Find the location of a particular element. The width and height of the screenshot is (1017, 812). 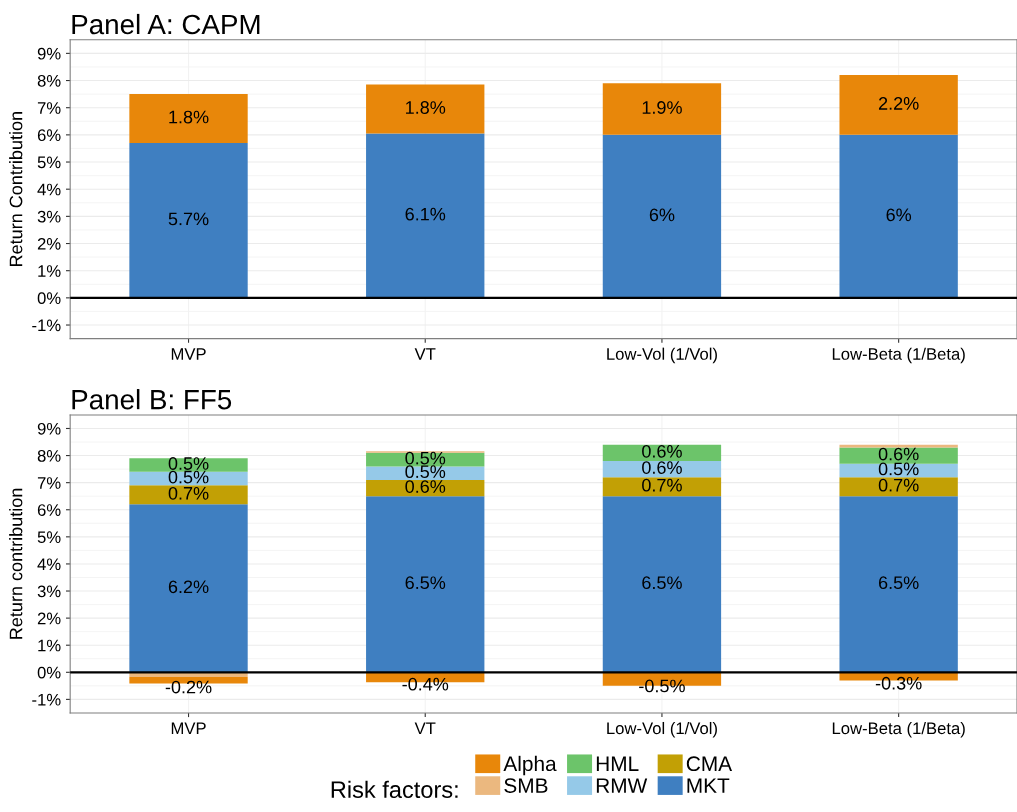

data-label: -0.2% is located at coordinates (188, 687).